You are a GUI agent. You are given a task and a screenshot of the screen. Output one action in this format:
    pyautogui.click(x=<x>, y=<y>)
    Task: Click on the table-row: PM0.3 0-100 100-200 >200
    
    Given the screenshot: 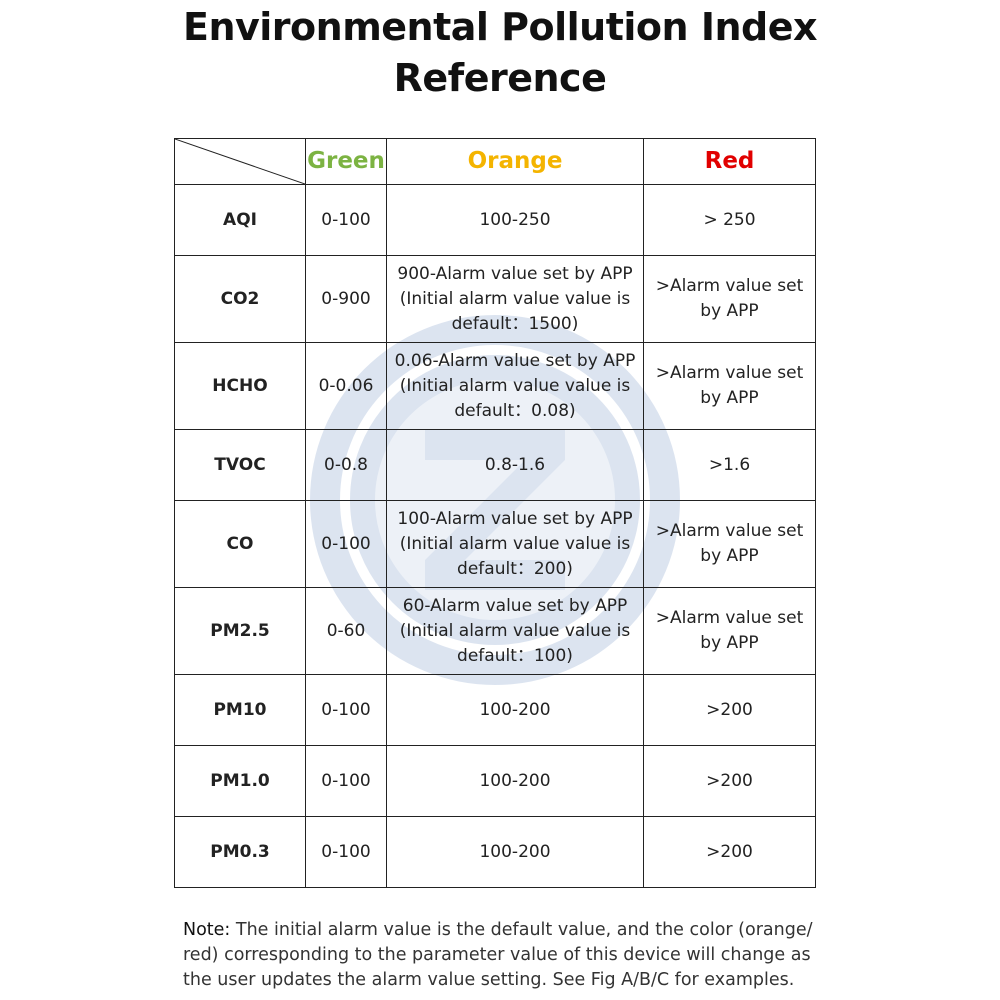 What is the action you would take?
    pyautogui.click(x=495, y=852)
    